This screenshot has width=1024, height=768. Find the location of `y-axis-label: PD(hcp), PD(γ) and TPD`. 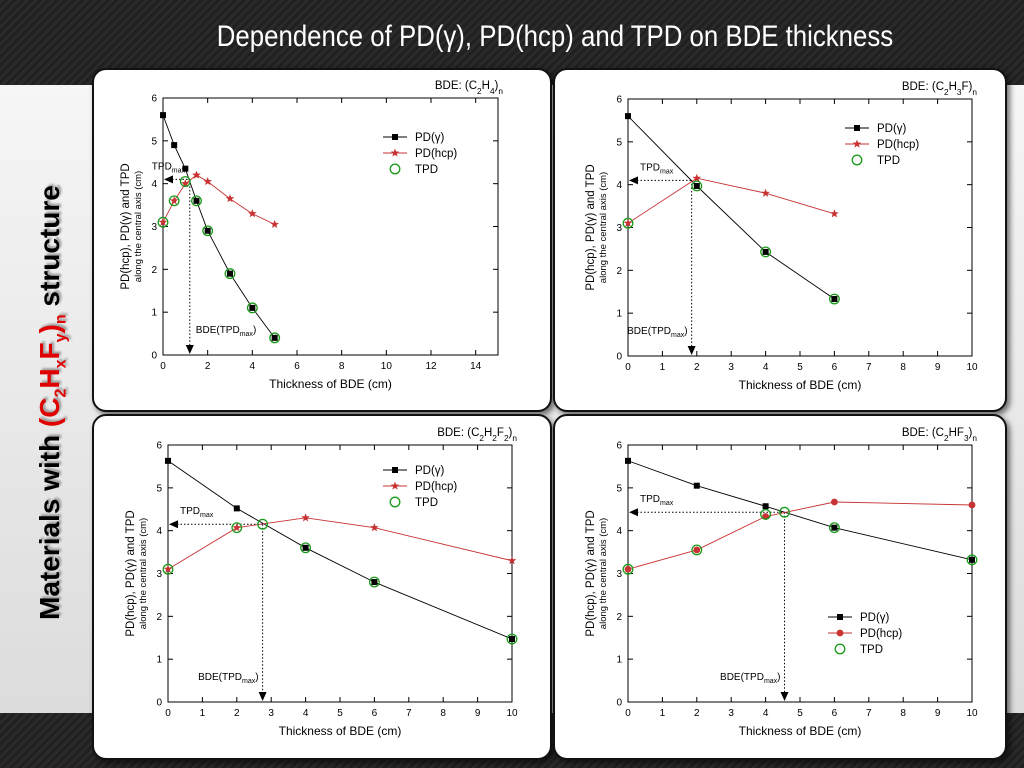

y-axis-label: PD(hcp), PD(γ) and TPD is located at coordinates (131, 573).